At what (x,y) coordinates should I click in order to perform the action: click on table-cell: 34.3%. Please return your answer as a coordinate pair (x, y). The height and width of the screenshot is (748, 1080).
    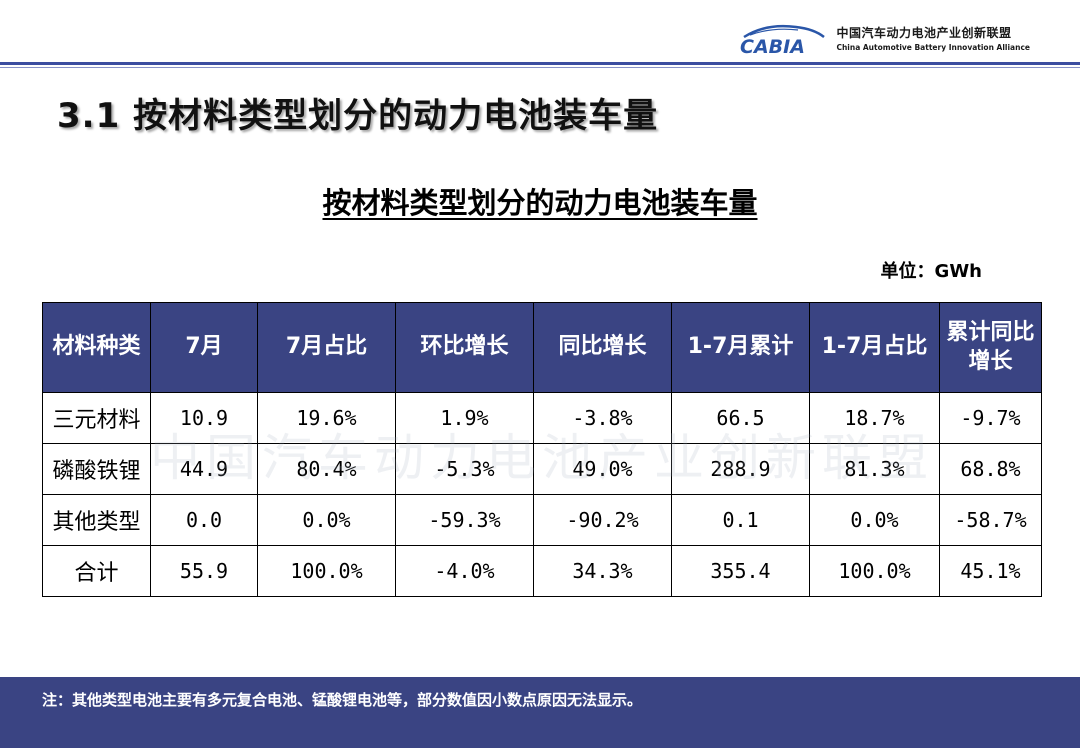
    Looking at the image, I should click on (602, 571).